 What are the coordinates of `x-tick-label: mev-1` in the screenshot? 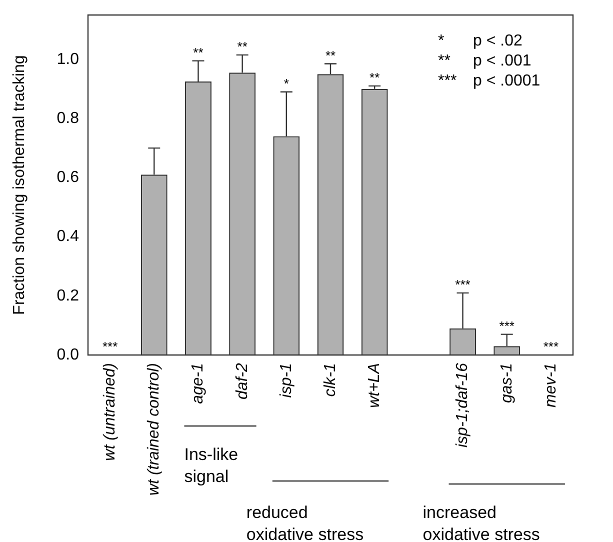 It's located at (551, 385).